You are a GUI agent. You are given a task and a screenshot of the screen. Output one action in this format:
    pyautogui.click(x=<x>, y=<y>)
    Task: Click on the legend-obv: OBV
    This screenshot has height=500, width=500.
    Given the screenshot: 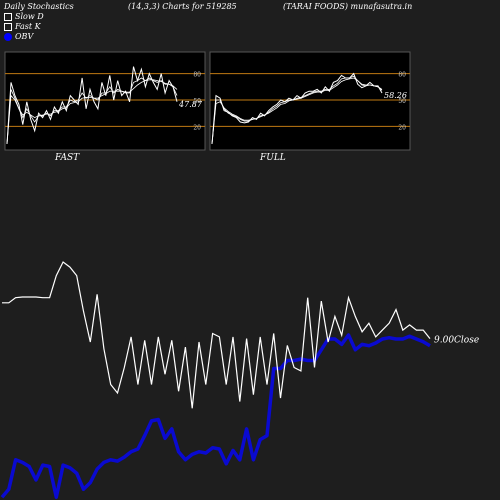 What is the action you would take?
    pyautogui.click(x=18, y=36)
    